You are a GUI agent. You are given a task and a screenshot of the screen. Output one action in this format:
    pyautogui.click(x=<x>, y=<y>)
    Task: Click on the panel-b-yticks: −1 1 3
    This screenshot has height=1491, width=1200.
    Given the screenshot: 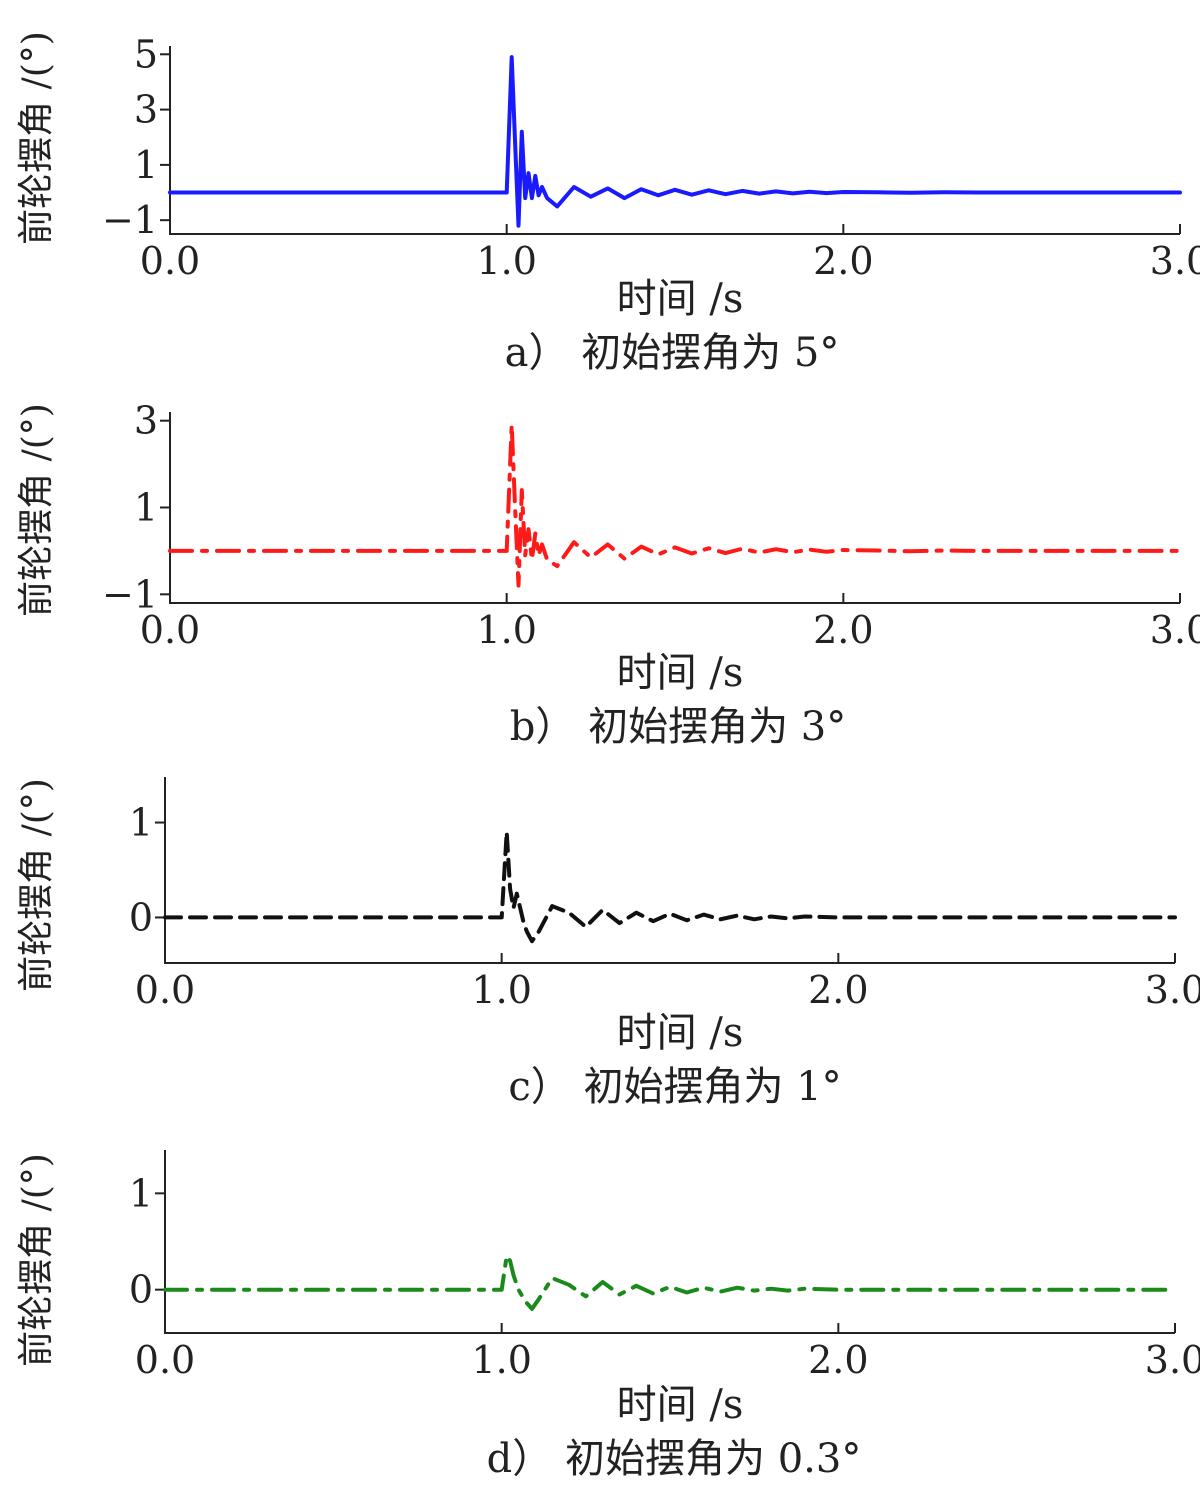 What is the action you would take?
    pyautogui.click(x=136, y=507)
    